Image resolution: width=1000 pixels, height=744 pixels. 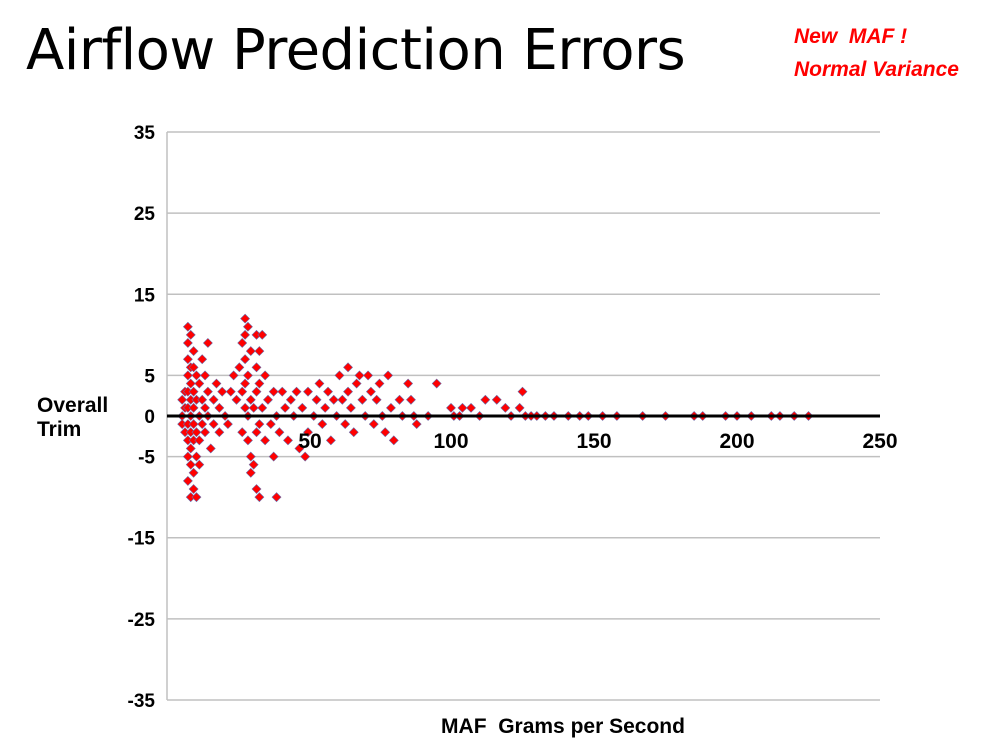 What do you see at coordinates (736, 441) in the screenshot?
I see `x-tick-label: 200` at bounding box center [736, 441].